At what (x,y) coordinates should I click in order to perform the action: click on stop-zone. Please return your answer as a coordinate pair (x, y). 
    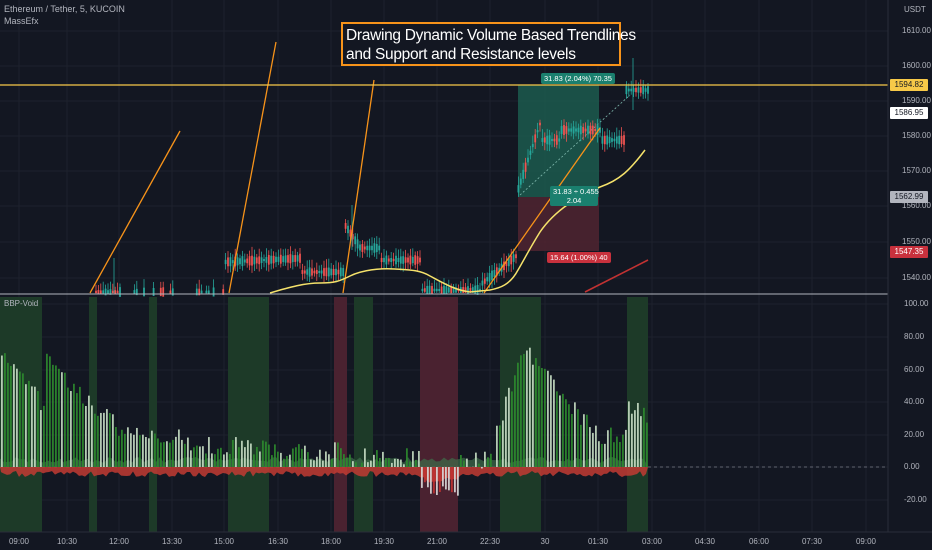
    Looking at the image, I should click on (558, 224).